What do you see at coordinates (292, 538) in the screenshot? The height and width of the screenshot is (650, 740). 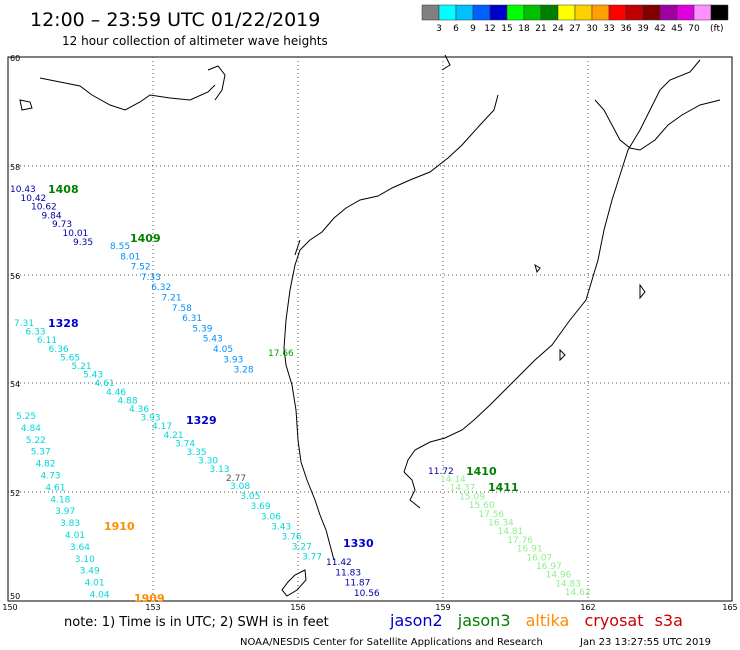 I see `wave-height-label: 3.76` at bounding box center [292, 538].